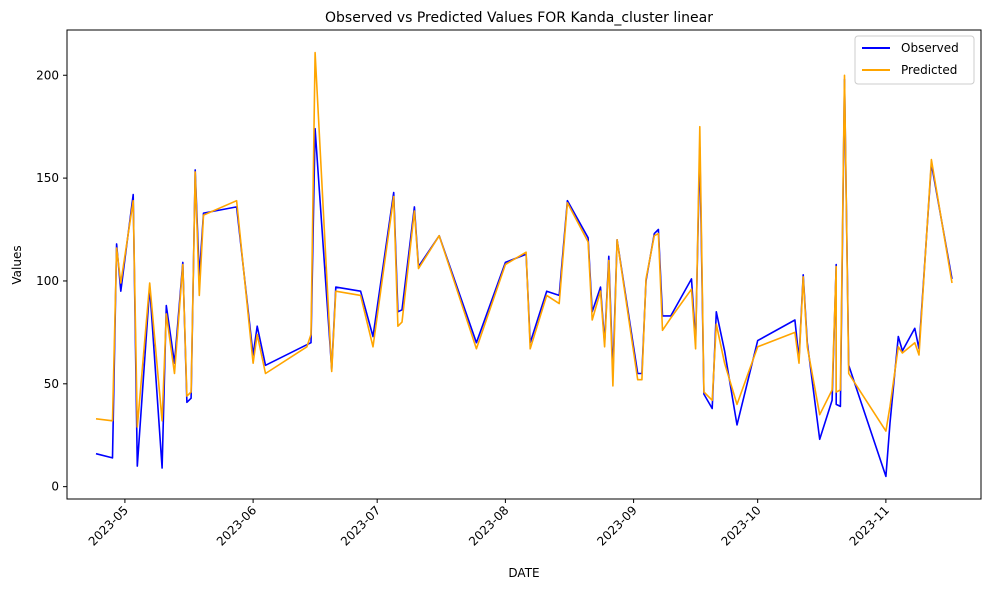 Image resolution: width=989 pixels, height=590 pixels. I want to click on legend-predicted-label: Predicted, so click(929, 70).